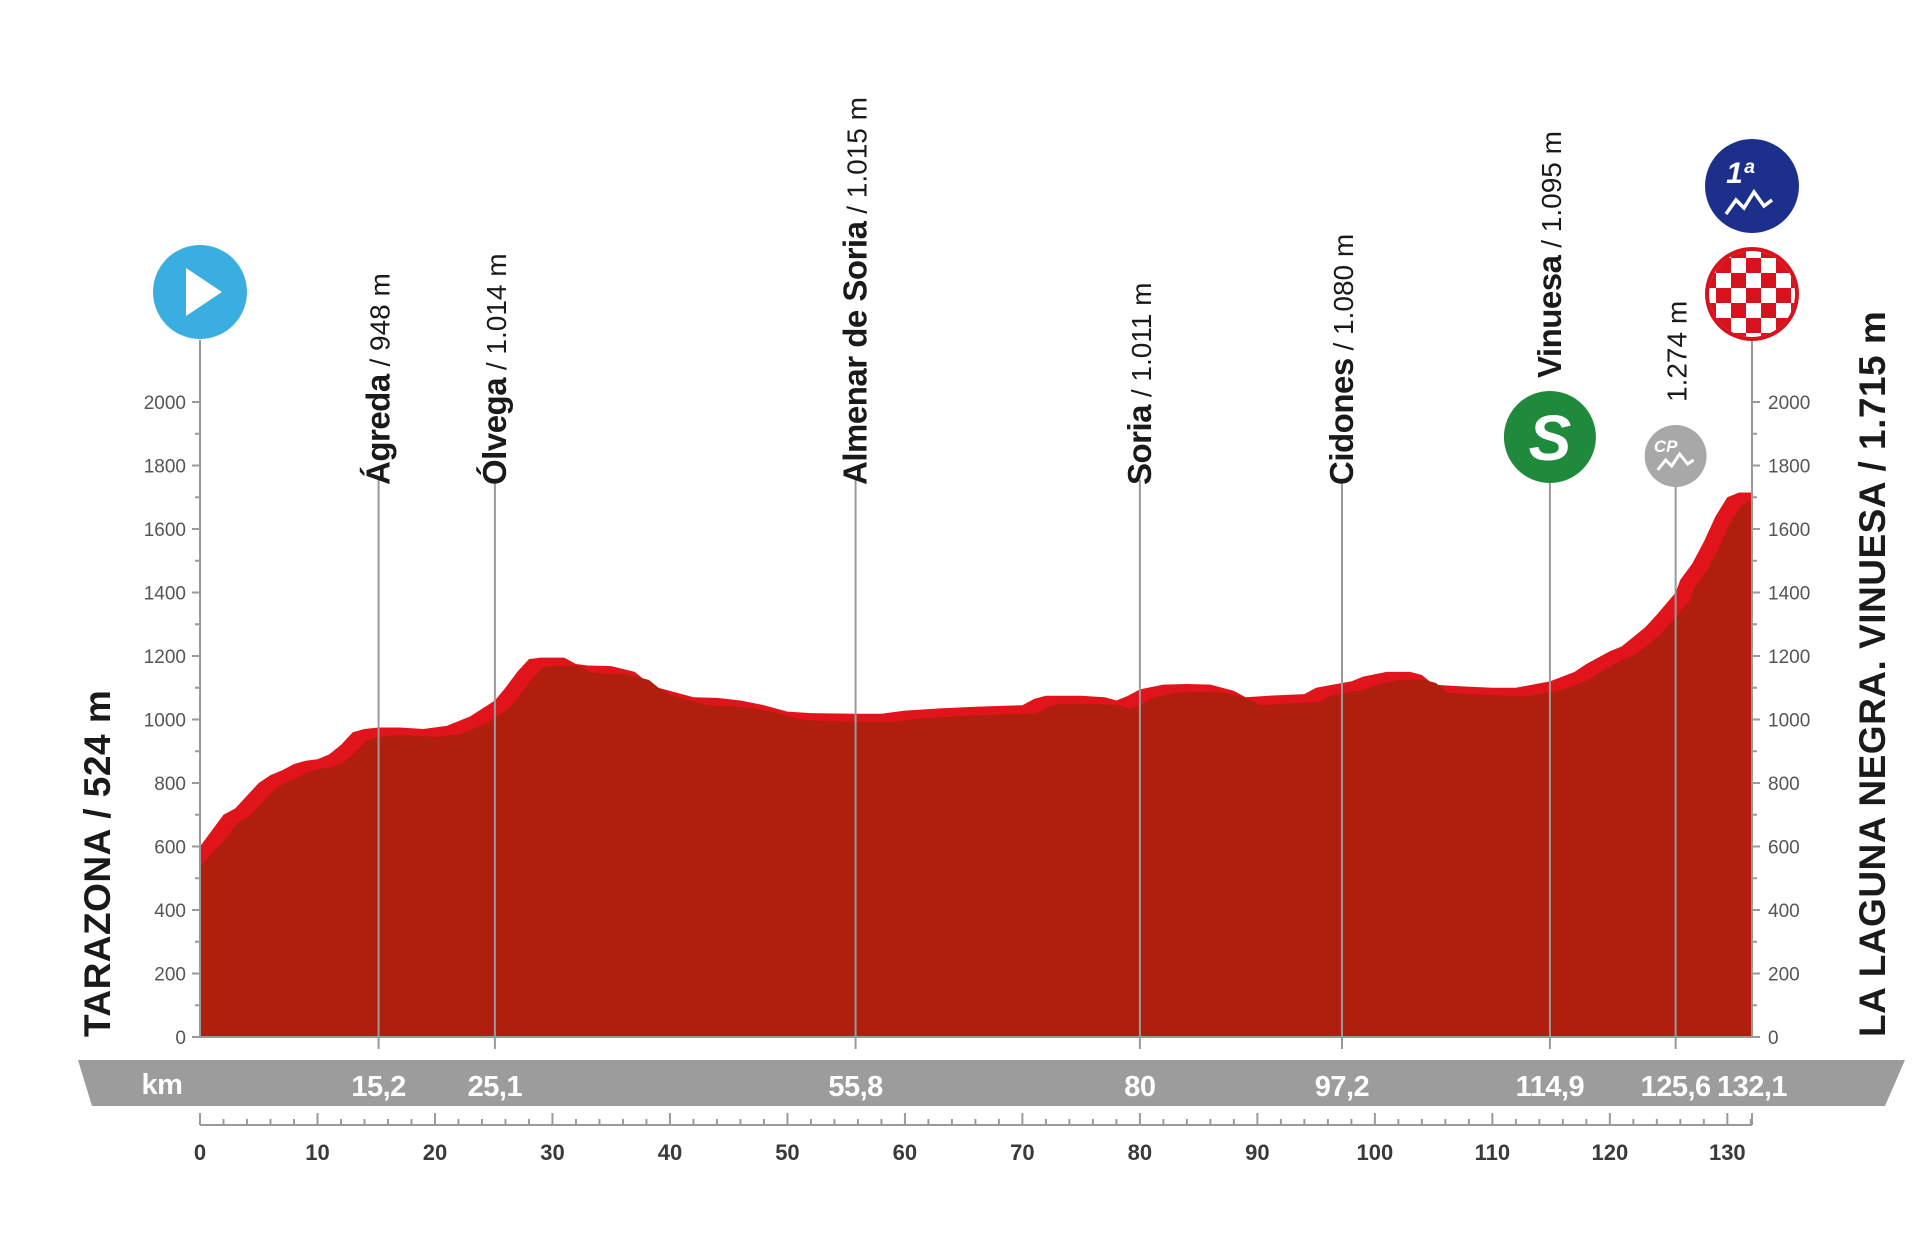 The height and width of the screenshot is (1239, 1920). What do you see at coordinates (1139, 444) in the screenshot?
I see `waypoint-name: Soria` at bounding box center [1139, 444].